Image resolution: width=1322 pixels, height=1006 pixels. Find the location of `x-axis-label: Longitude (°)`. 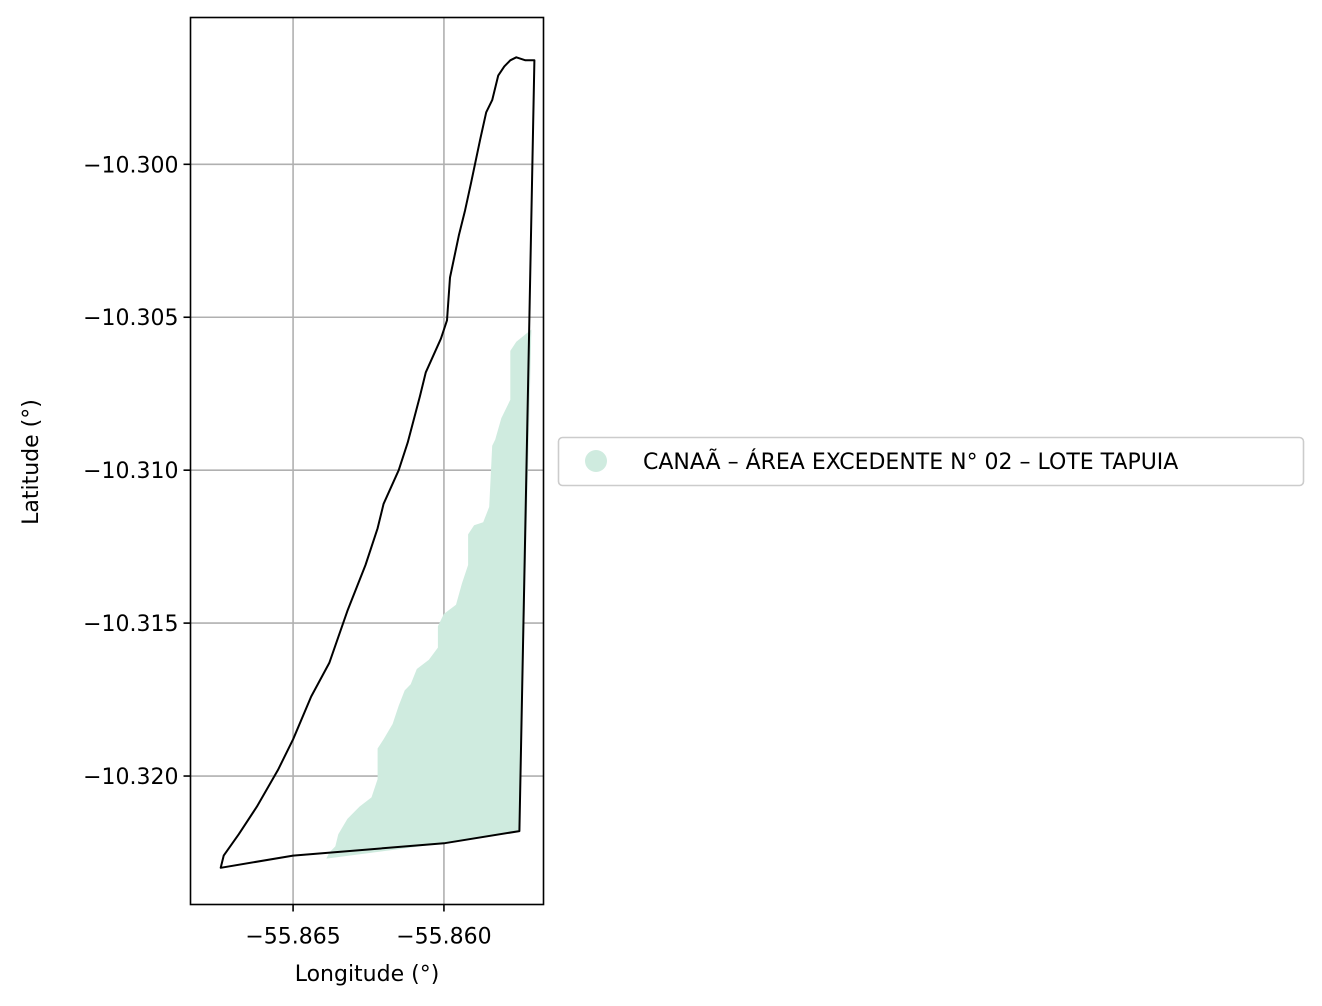

x-axis-label: Longitude (°) is located at coordinates (367, 974).